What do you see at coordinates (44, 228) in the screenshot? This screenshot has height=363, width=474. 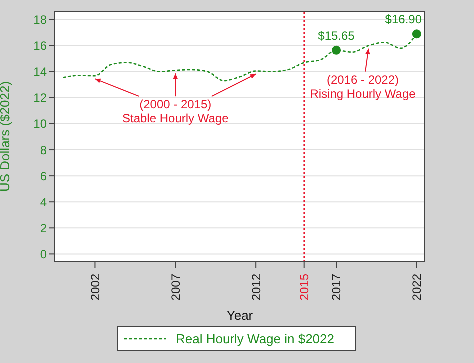 I see `y-tick-label: 2` at bounding box center [44, 228].